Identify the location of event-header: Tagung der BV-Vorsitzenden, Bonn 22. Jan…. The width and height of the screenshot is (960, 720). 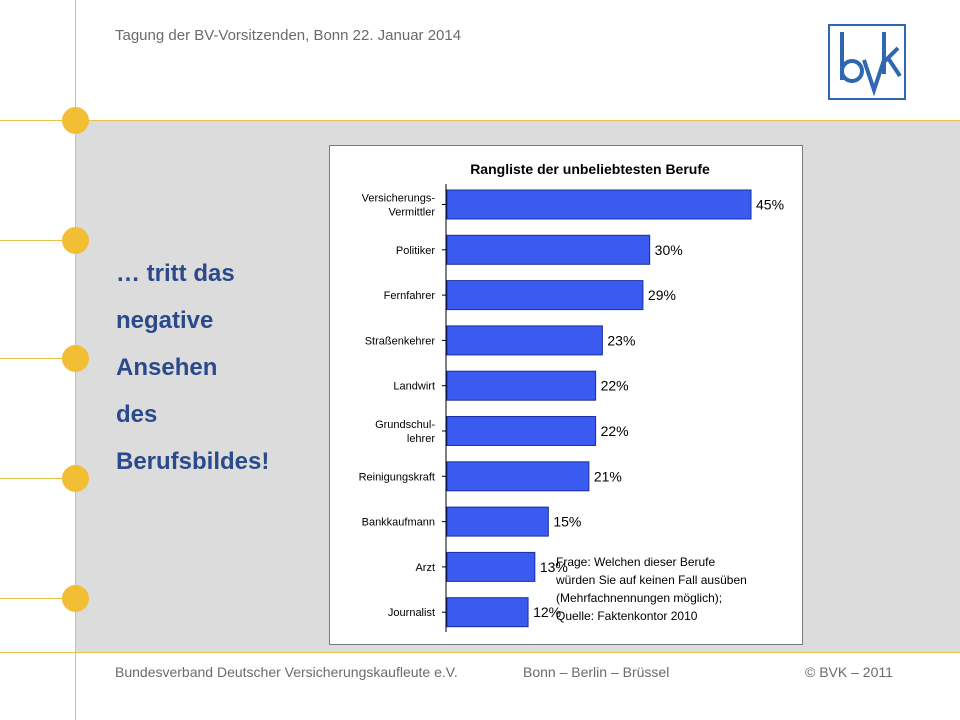
(288, 35).